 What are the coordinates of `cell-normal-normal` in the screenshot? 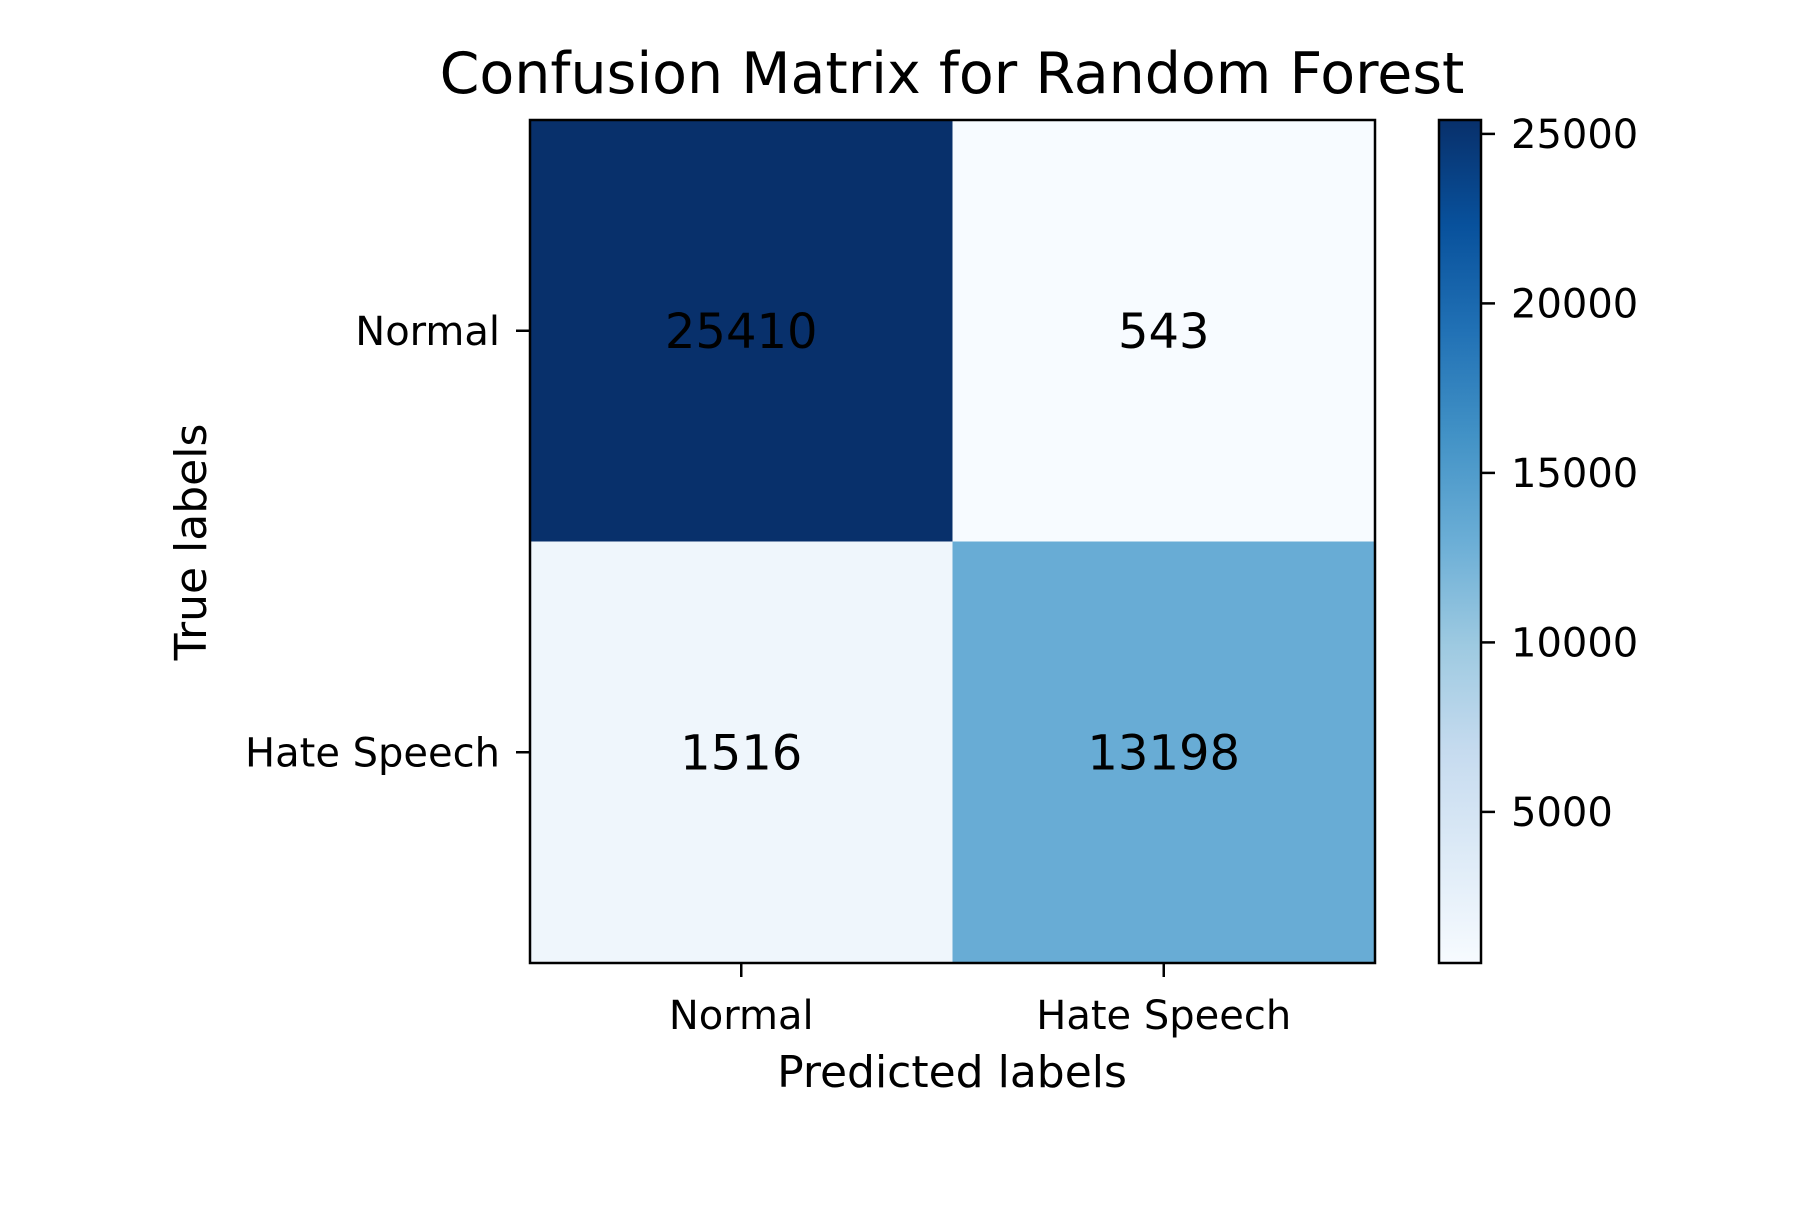 It's located at (741, 331).